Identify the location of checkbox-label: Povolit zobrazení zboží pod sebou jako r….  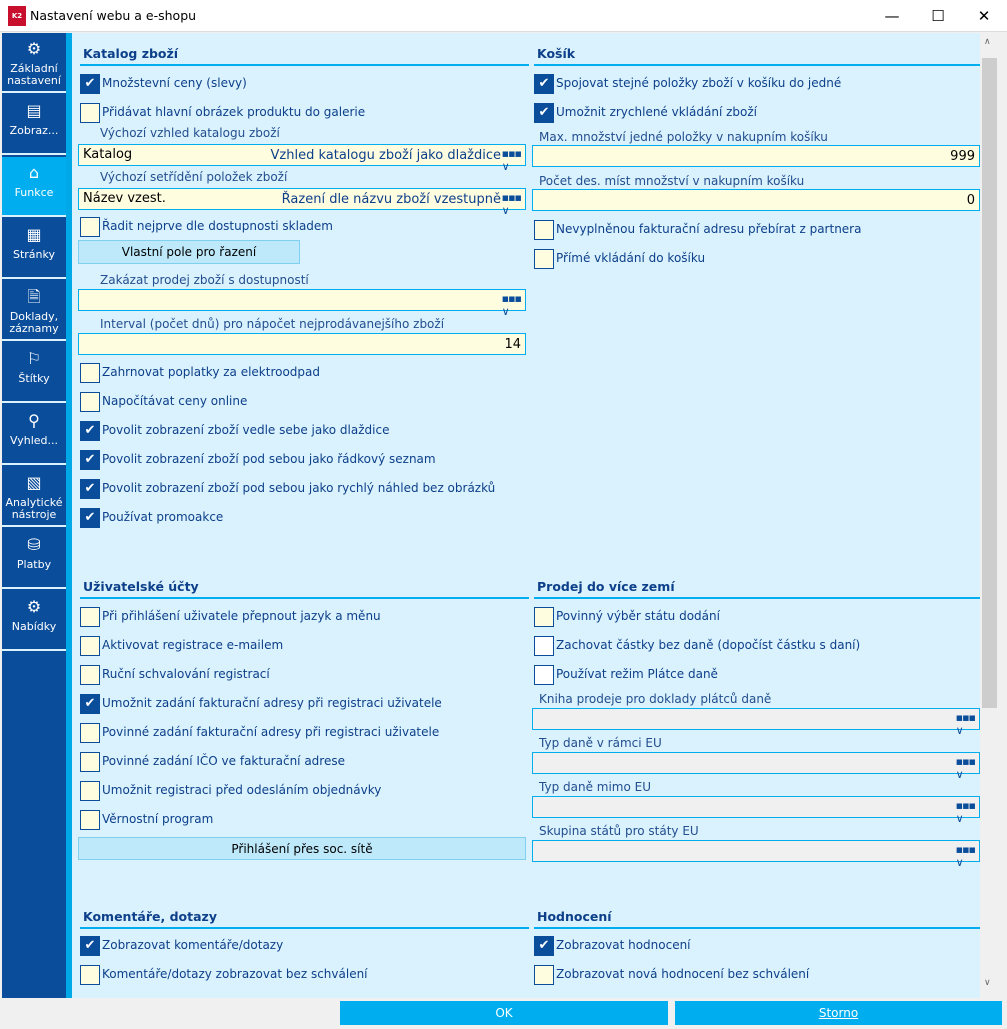
(299, 488).